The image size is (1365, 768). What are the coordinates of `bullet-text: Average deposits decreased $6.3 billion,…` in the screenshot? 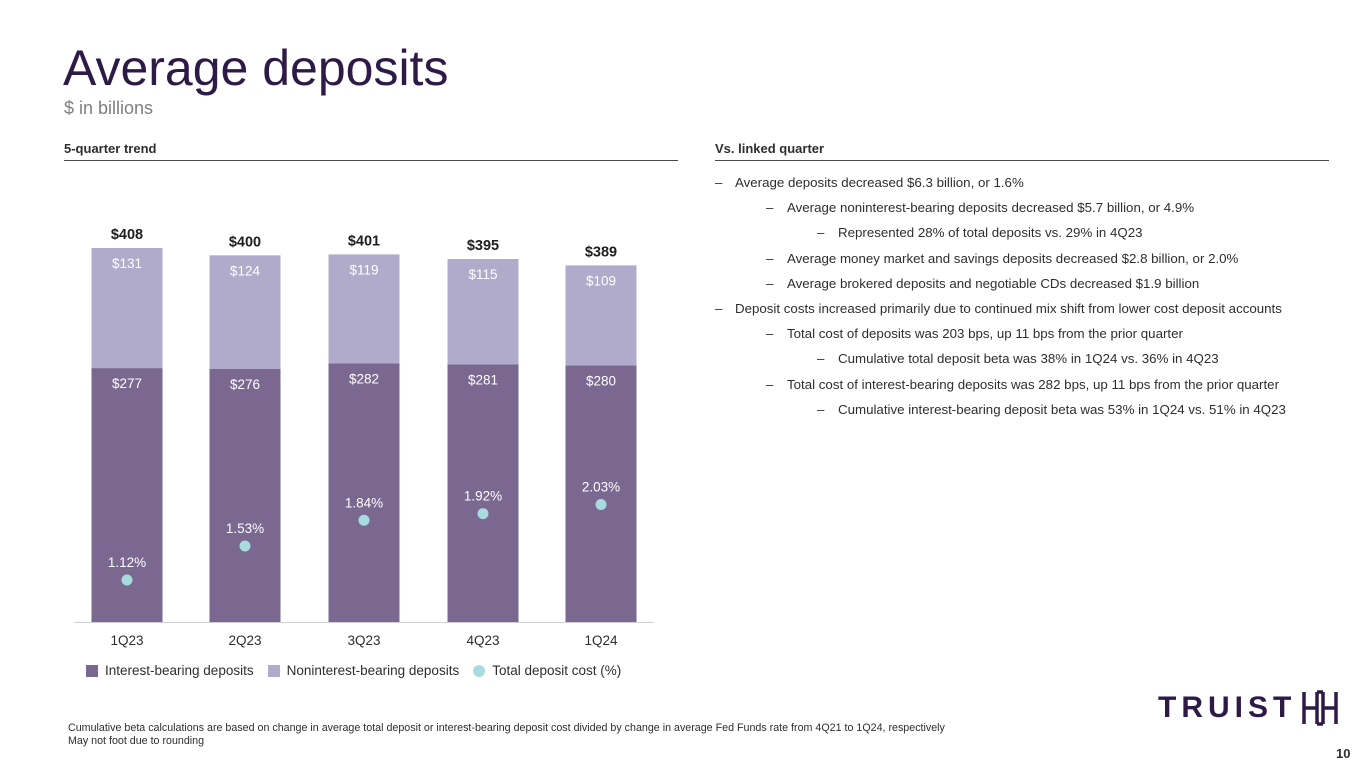 It's located at (879, 182).